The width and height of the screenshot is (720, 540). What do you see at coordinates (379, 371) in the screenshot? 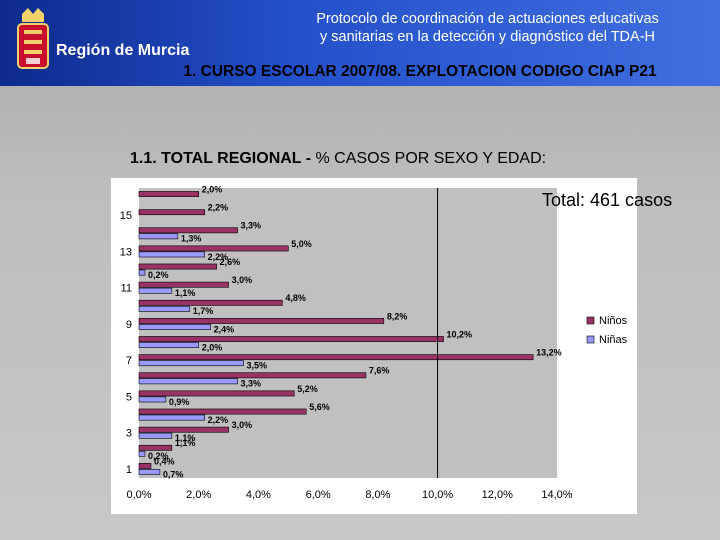
I see `data-label: 7,6%` at bounding box center [379, 371].